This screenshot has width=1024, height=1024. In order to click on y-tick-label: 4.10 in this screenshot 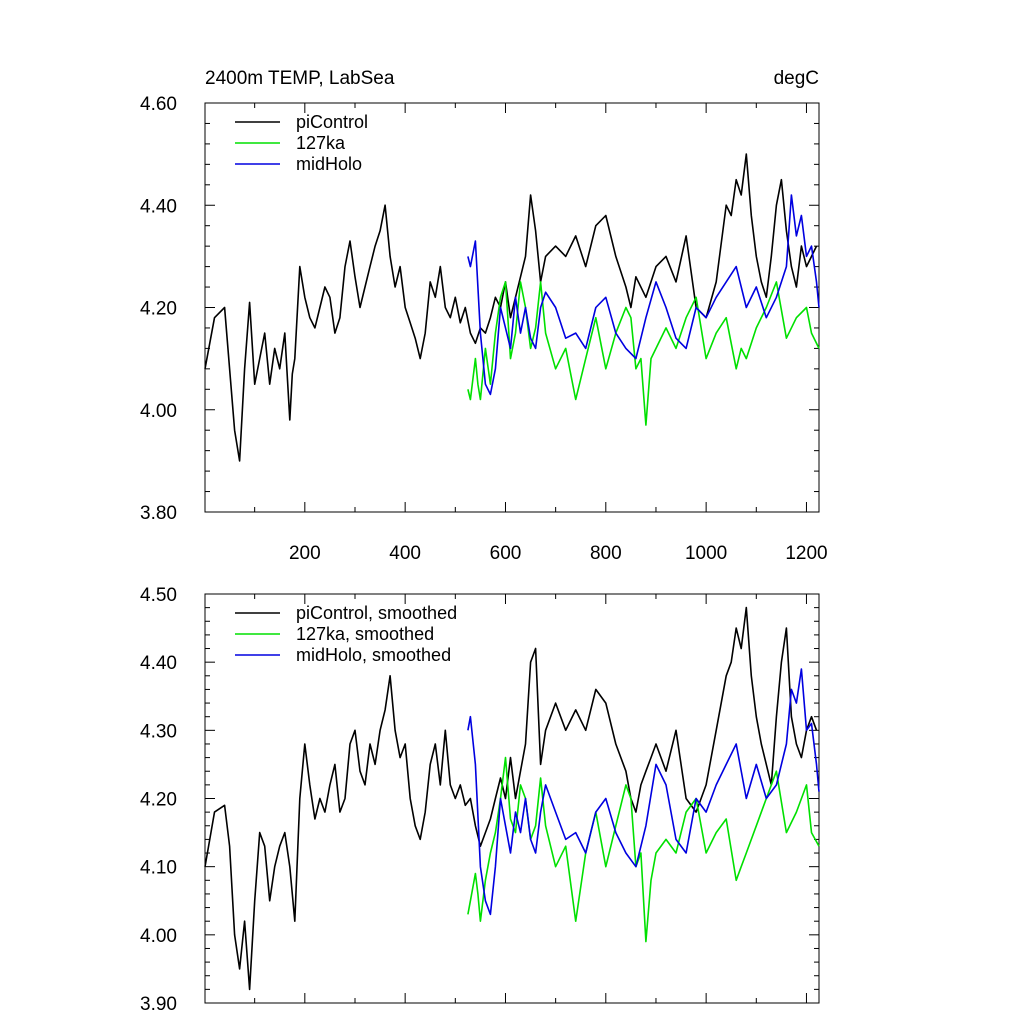, I will do `click(158, 868)`.